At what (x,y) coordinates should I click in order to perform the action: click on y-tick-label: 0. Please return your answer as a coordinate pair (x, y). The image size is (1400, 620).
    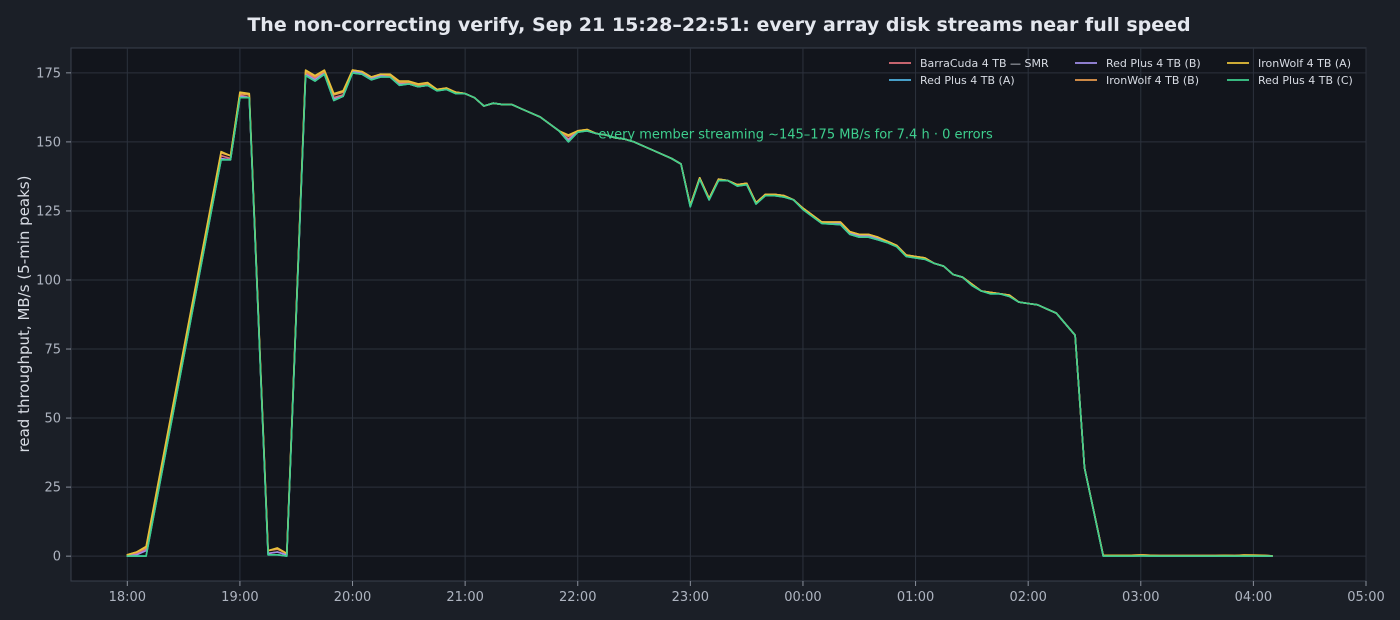
    Looking at the image, I should click on (57, 557).